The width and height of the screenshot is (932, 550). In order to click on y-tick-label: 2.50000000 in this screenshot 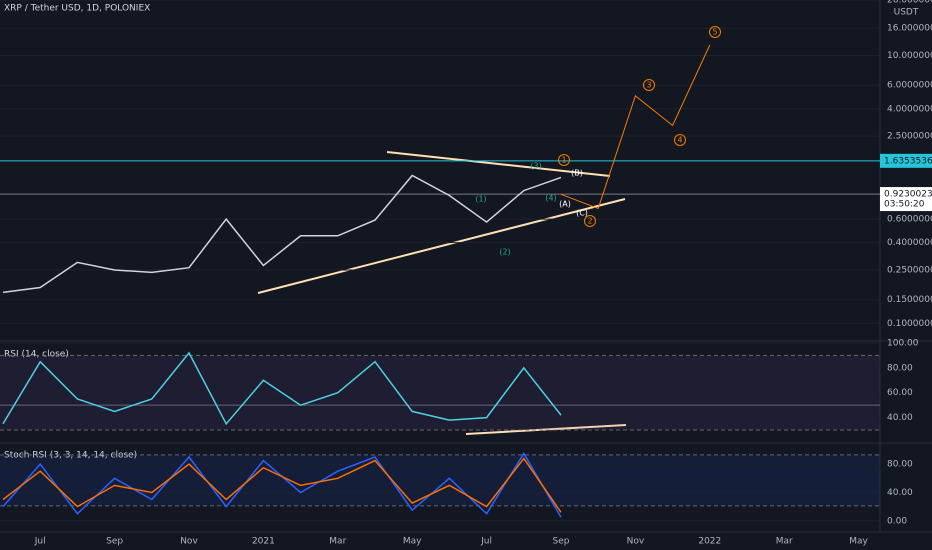, I will do `click(909, 137)`.